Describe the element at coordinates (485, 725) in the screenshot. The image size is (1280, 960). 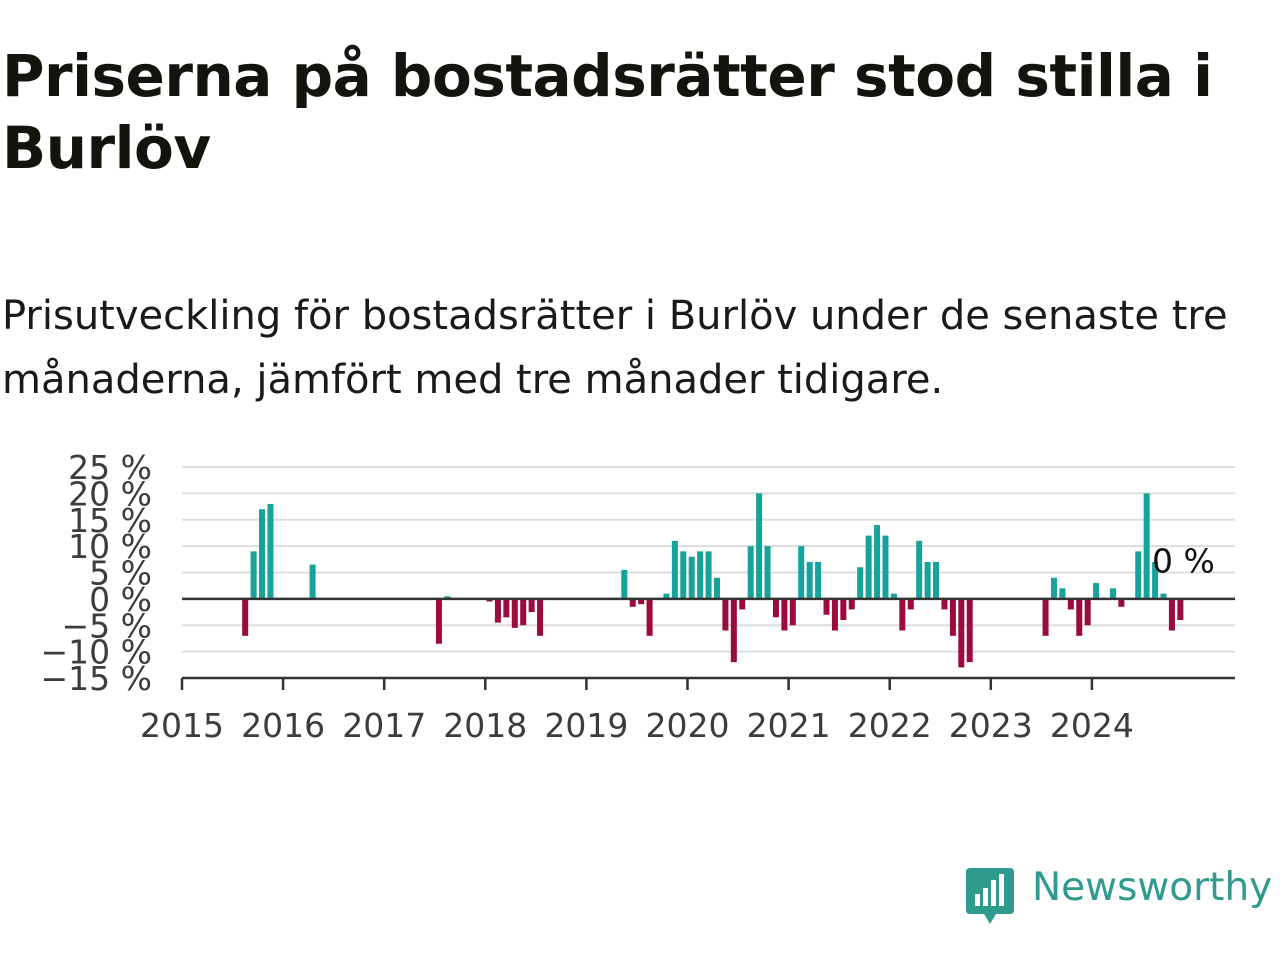
I see `x-tick-label: 2018` at that location.